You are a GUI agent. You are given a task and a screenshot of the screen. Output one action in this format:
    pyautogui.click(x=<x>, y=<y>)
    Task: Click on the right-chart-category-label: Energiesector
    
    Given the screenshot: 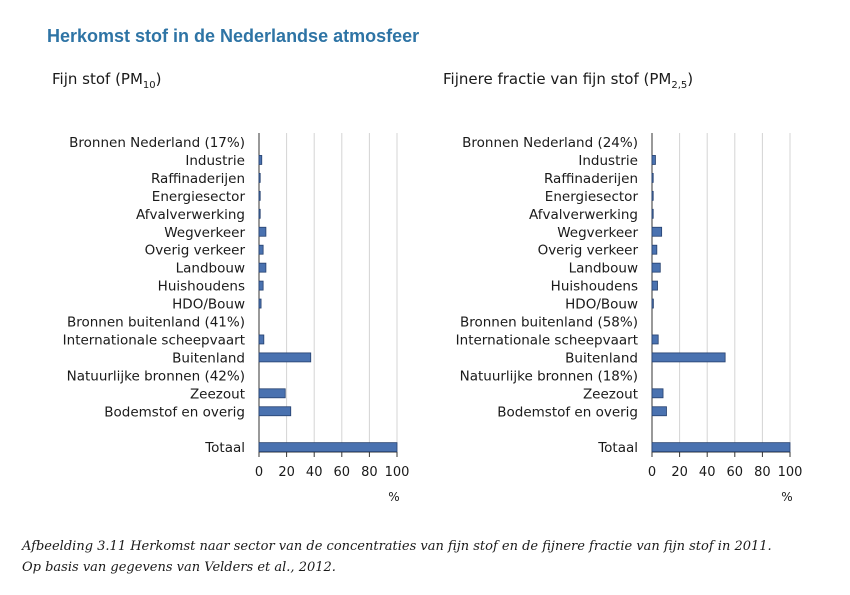 What is the action you would take?
    pyautogui.click(x=592, y=197)
    